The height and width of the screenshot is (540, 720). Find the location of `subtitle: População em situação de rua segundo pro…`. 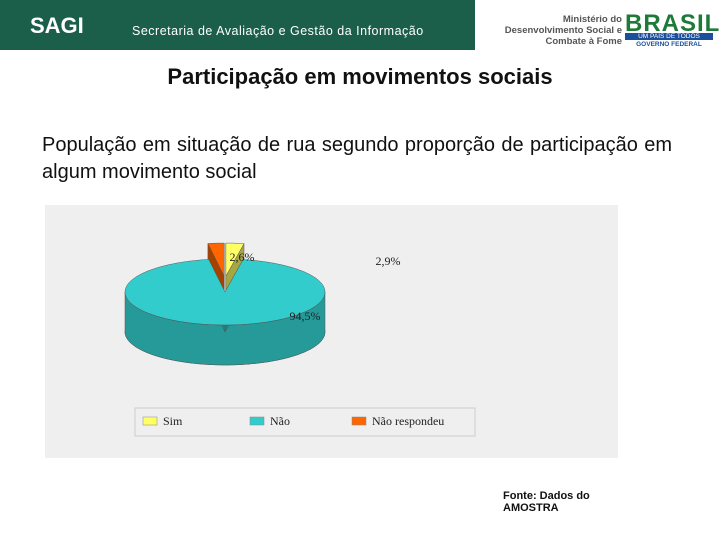

subtitle: População em situação de rua segundo pro… is located at coordinates (357, 158).